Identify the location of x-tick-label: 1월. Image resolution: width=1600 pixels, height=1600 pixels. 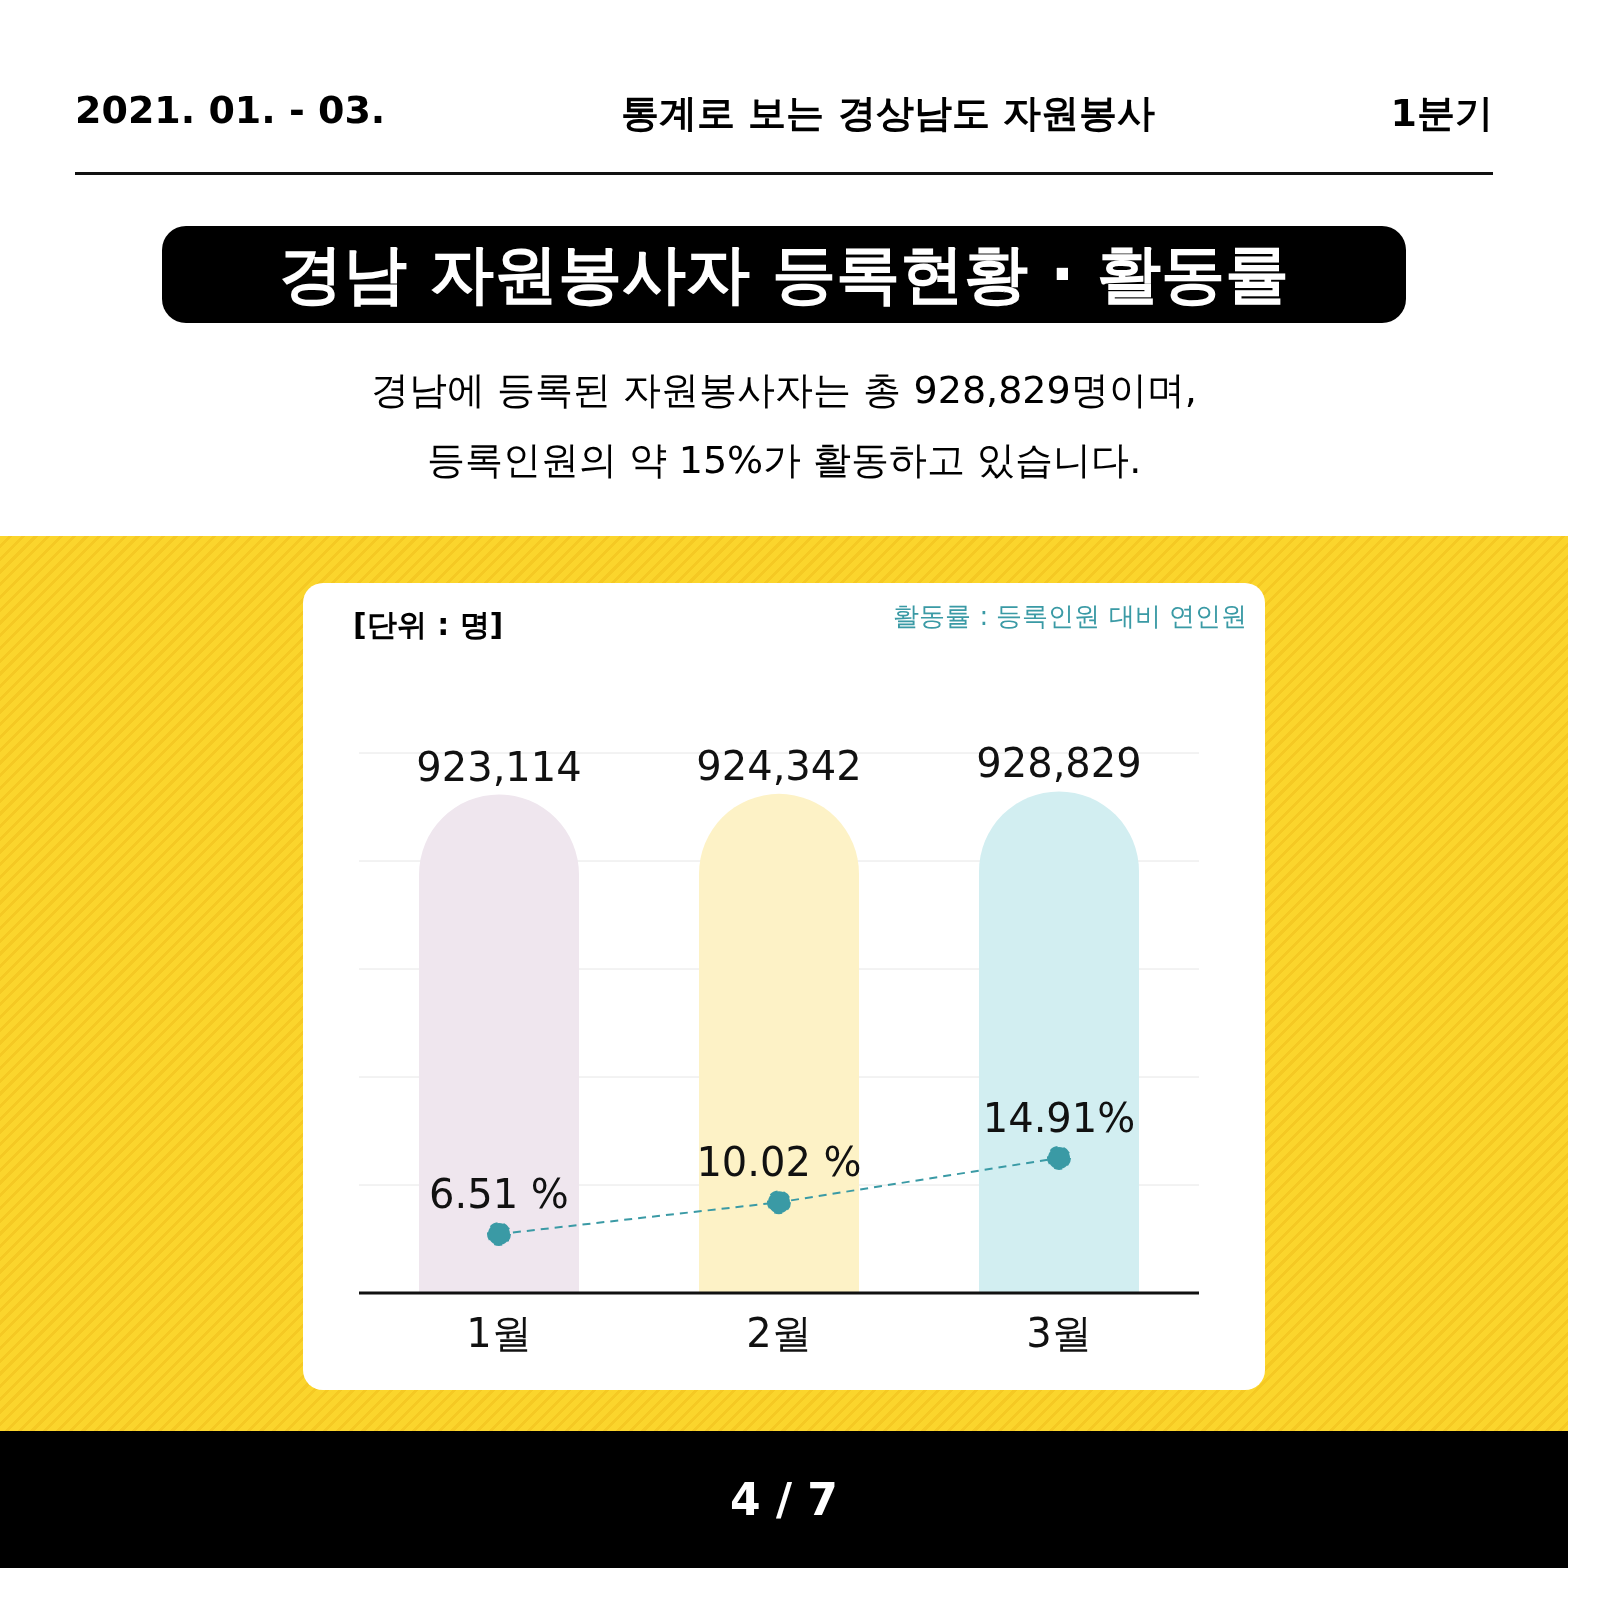
(499, 1333).